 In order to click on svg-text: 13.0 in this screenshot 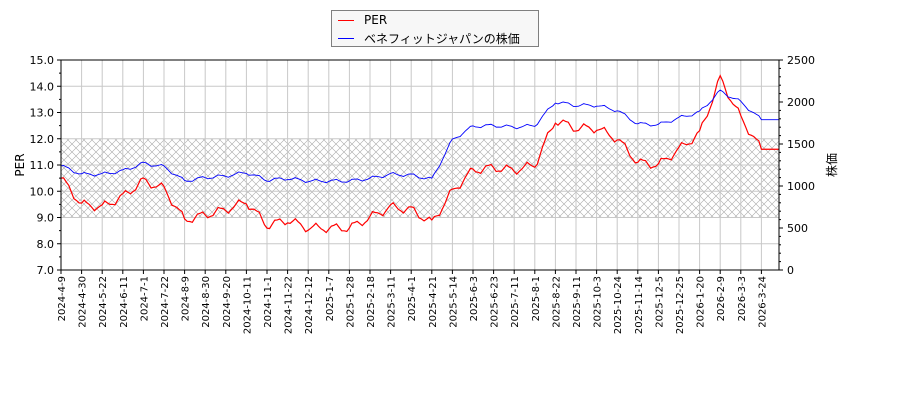, I will do `click(42, 113)`.